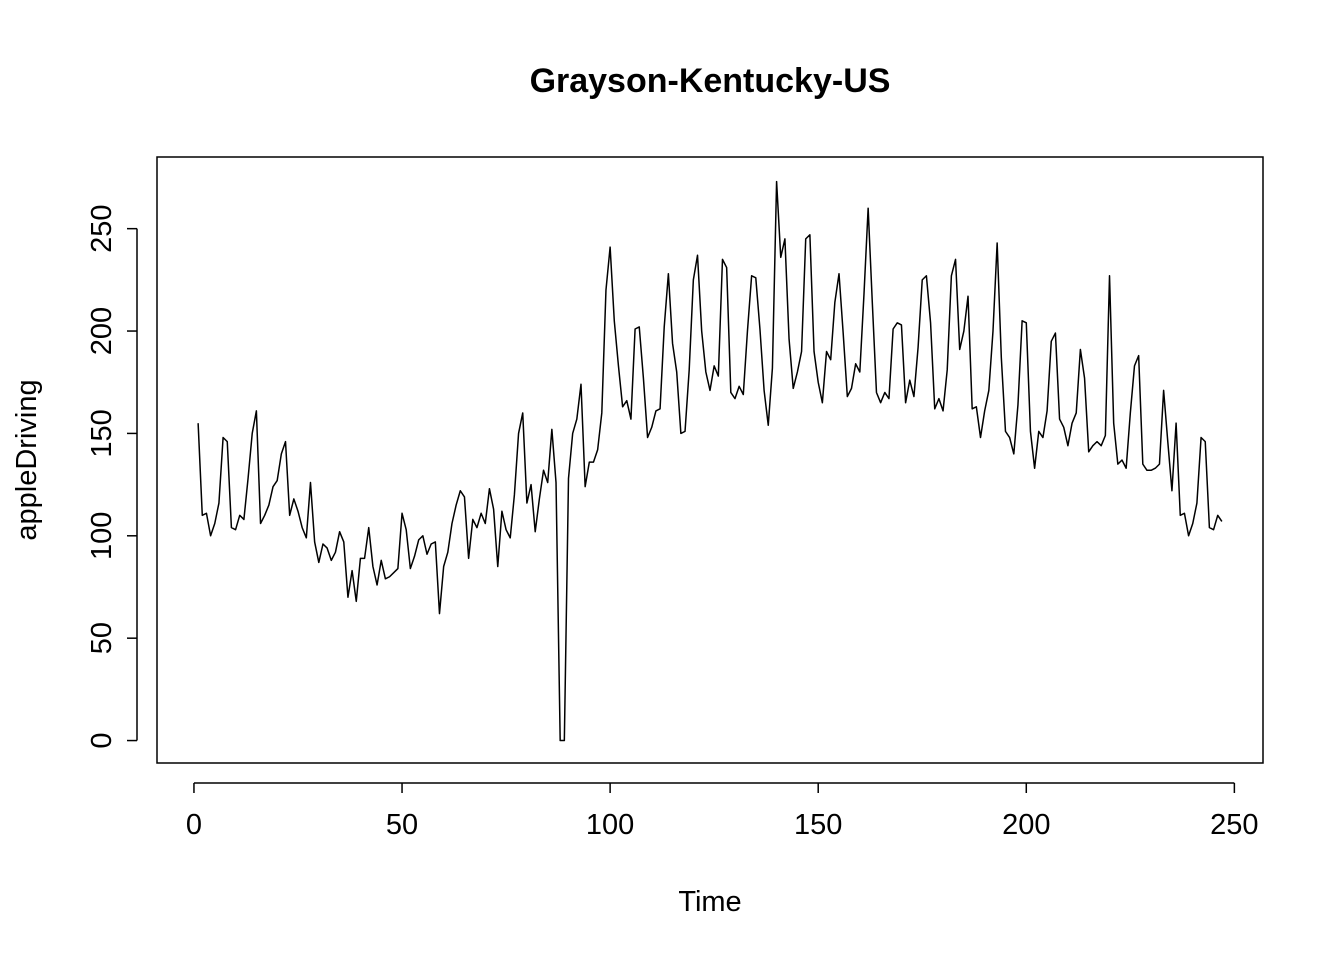 The height and width of the screenshot is (960, 1344). What do you see at coordinates (709, 902) in the screenshot?
I see `x-axis-label: Time` at bounding box center [709, 902].